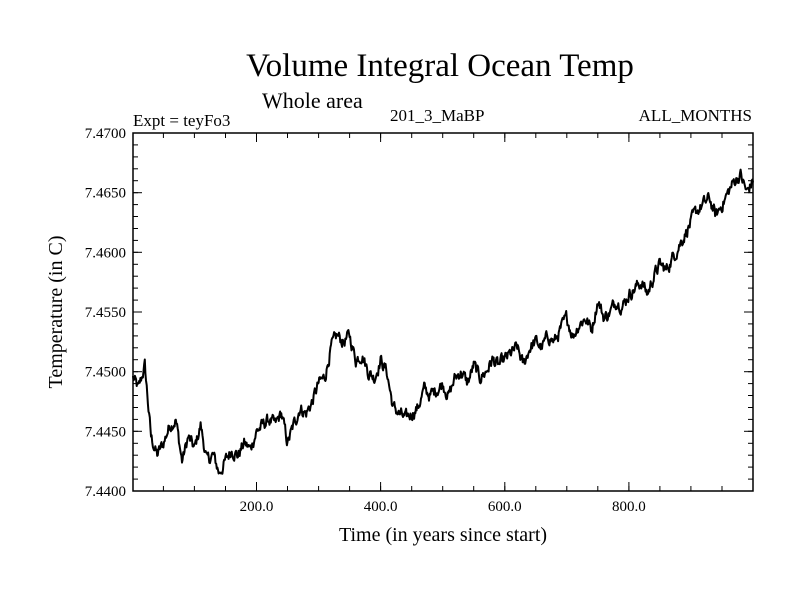  What do you see at coordinates (312, 100) in the screenshot?
I see `chart-subtitle: Whole area` at bounding box center [312, 100].